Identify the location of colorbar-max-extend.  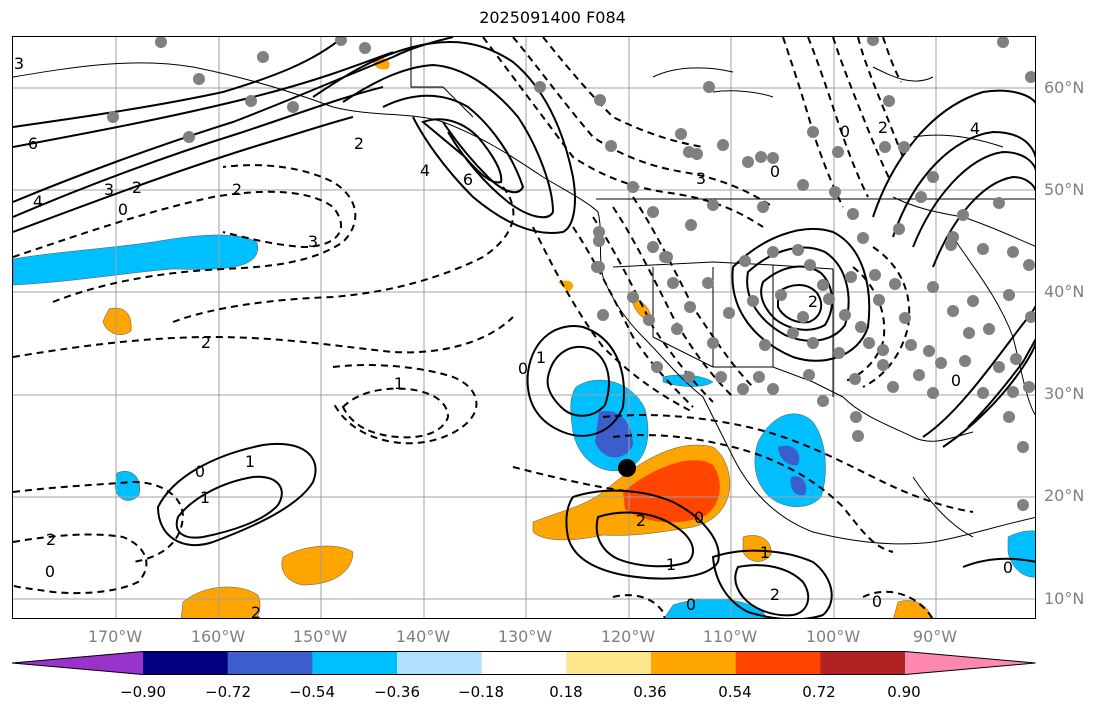
(970, 663).